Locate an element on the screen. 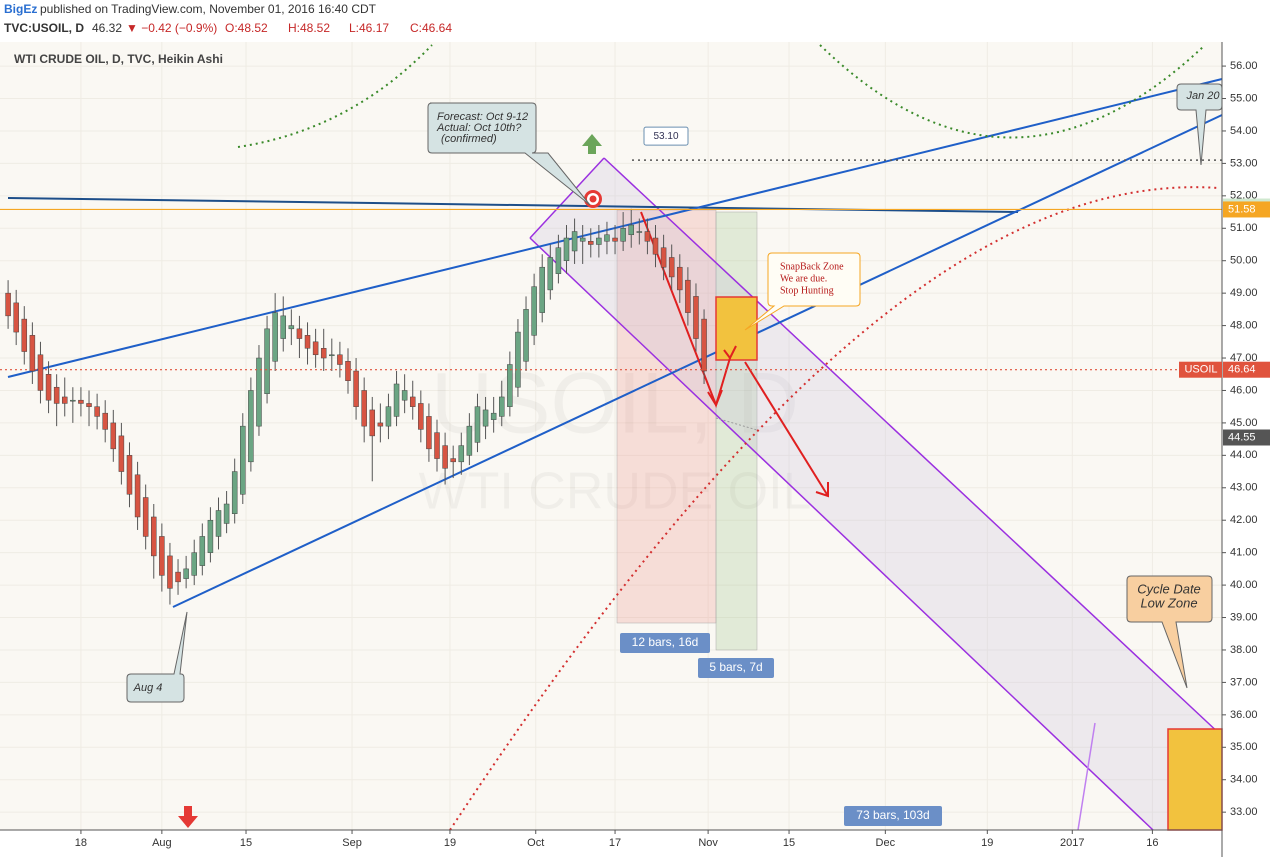 This screenshot has width=1270, height=857. up-arrow is located at coordinates (592, 144).